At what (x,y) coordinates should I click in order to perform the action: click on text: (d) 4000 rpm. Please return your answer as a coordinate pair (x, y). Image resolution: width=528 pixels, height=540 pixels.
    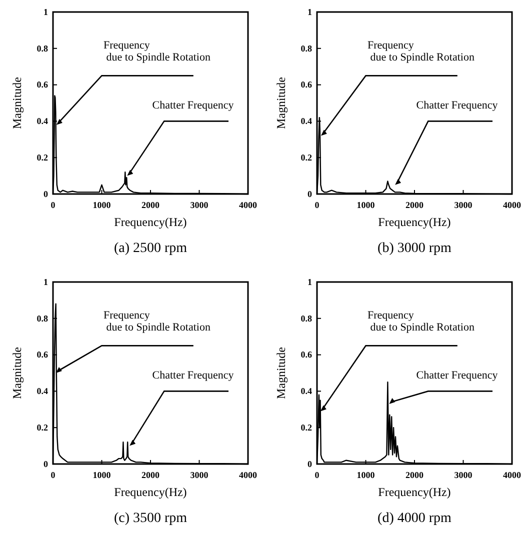
    Looking at the image, I should click on (415, 518).